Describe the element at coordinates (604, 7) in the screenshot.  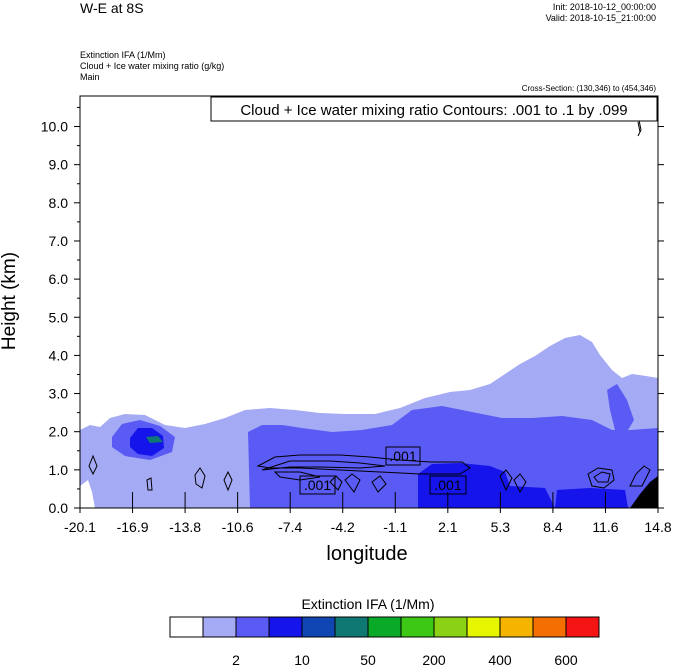
I see `init-time: Init: 2018-10-12_00:00:00` at that location.